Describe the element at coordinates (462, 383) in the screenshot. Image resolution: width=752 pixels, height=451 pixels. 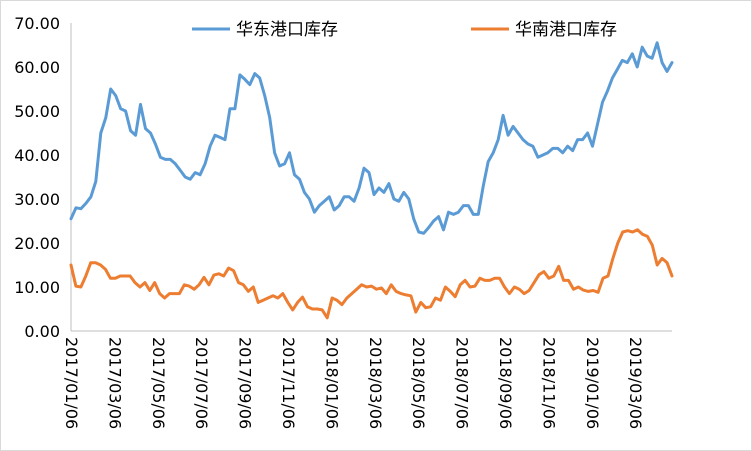
I see `x-tick-label: 2018/07/06` at that location.